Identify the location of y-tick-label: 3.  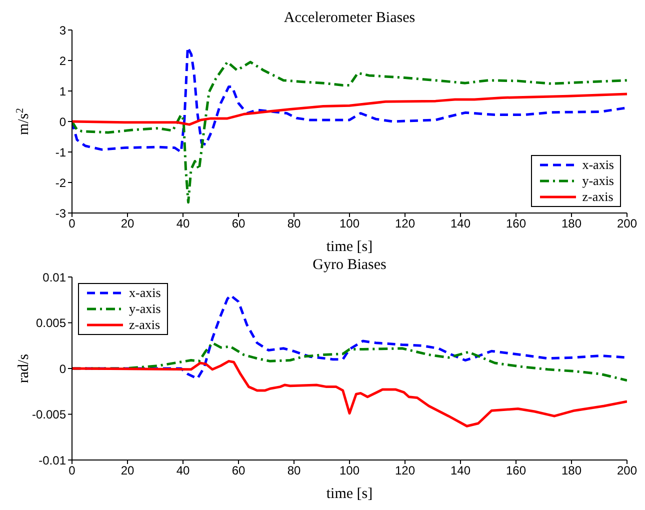
(62, 30).